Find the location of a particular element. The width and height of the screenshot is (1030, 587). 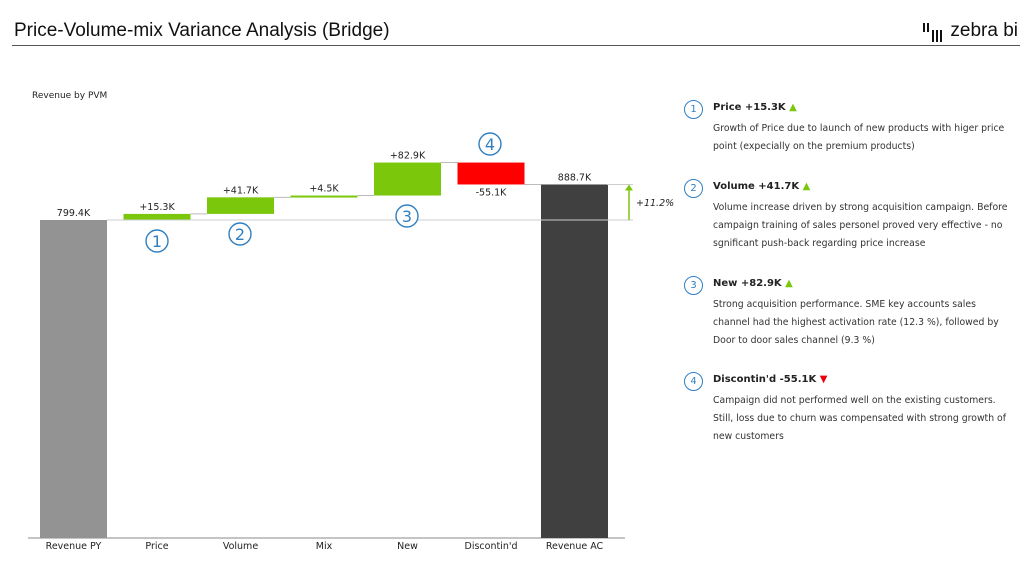

bar-discontin-d is located at coordinates (491, 173).